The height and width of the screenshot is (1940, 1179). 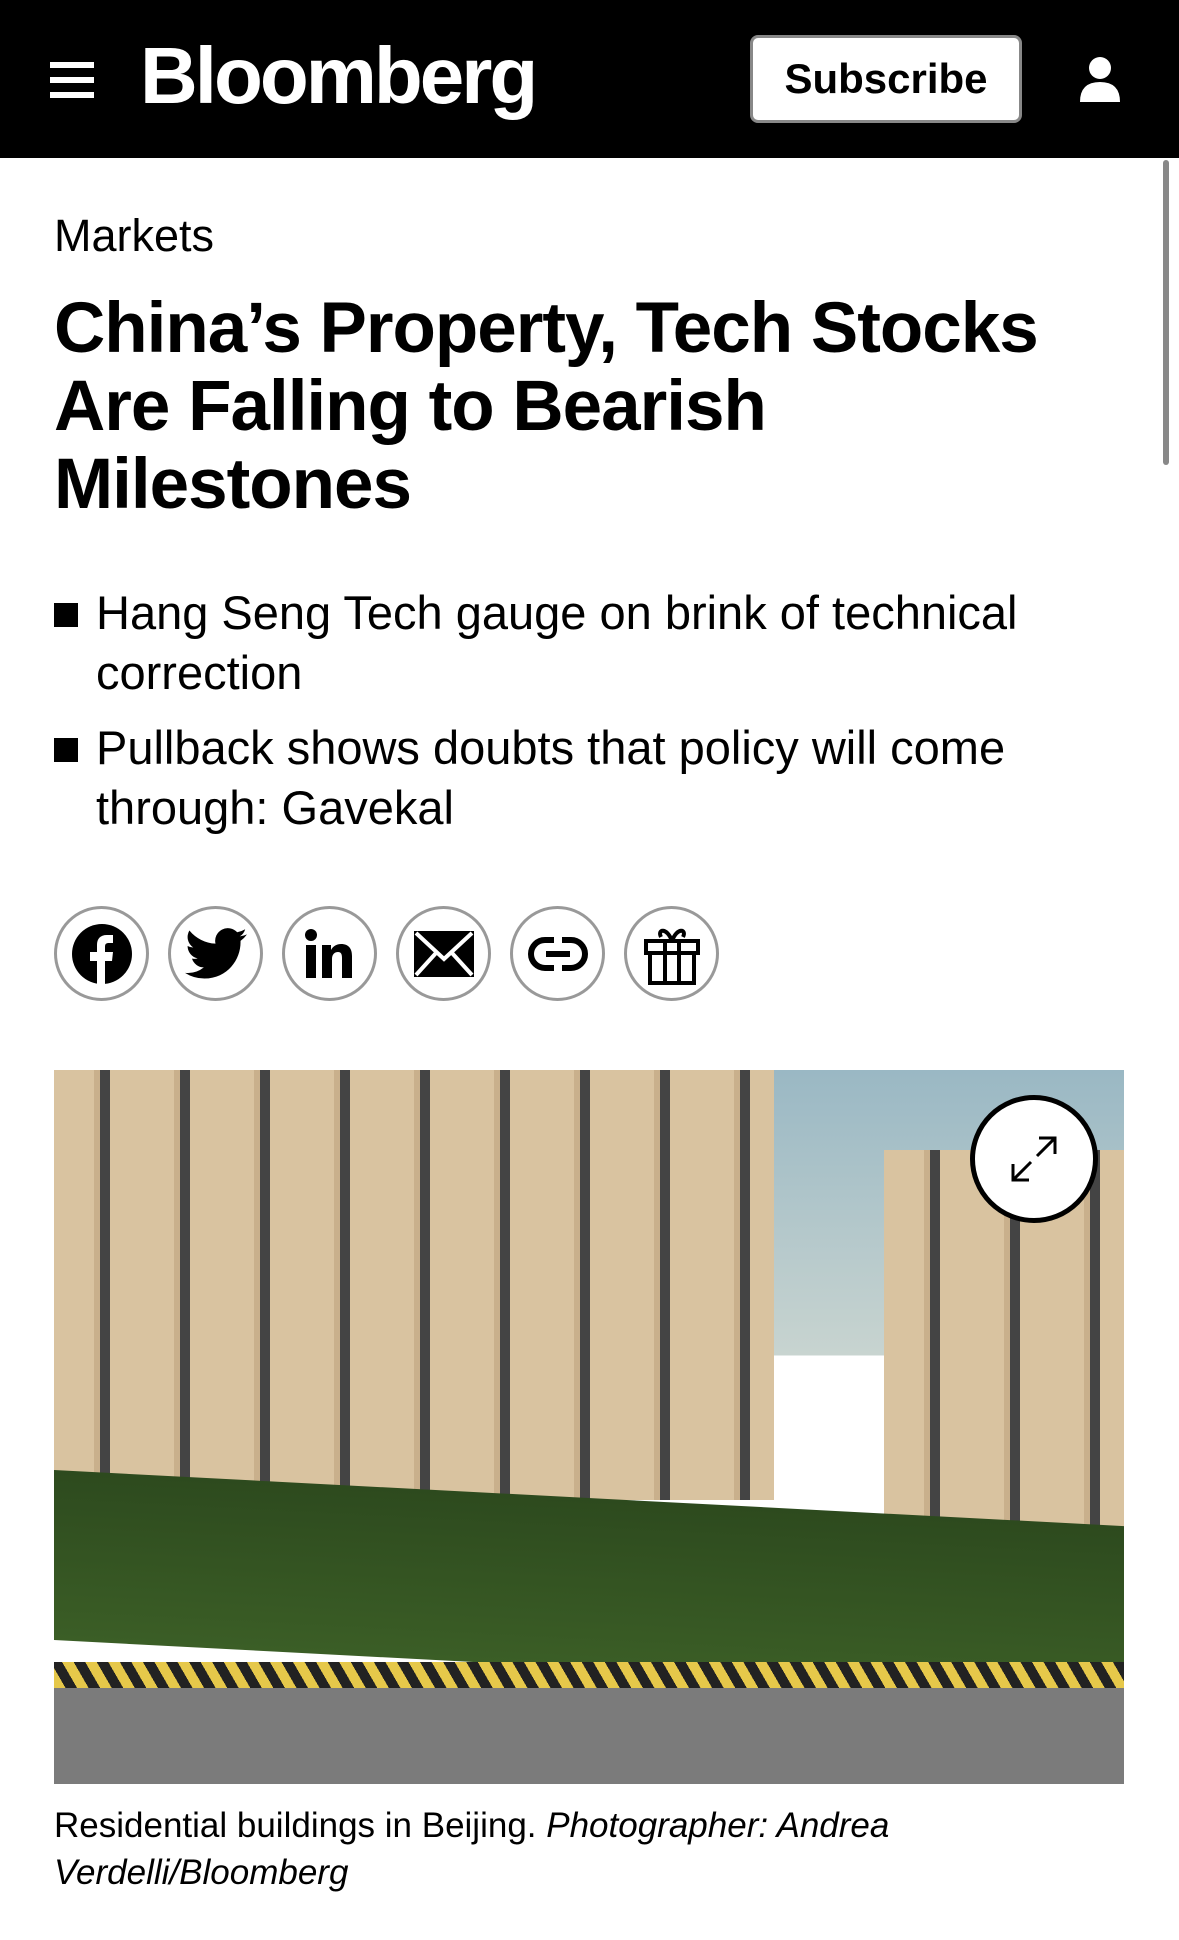 I want to click on user-icon, so click(x=1100, y=79).